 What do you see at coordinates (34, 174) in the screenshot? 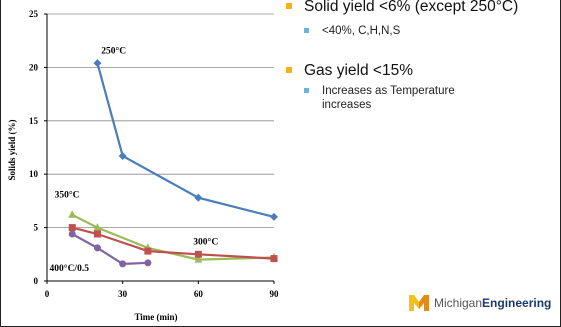
I see `tick-label-y: 10` at bounding box center [34, 174].